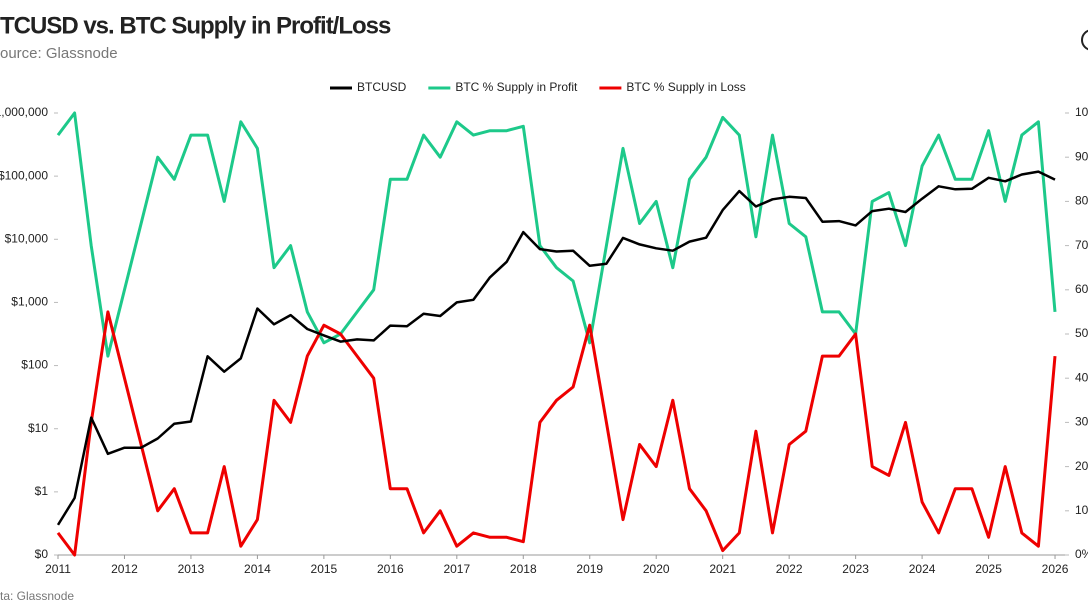  What do you see at coordinates (722, 569) in the screenshot?
I see `x-tick-label: 2021` at bounding box center [722, 569].